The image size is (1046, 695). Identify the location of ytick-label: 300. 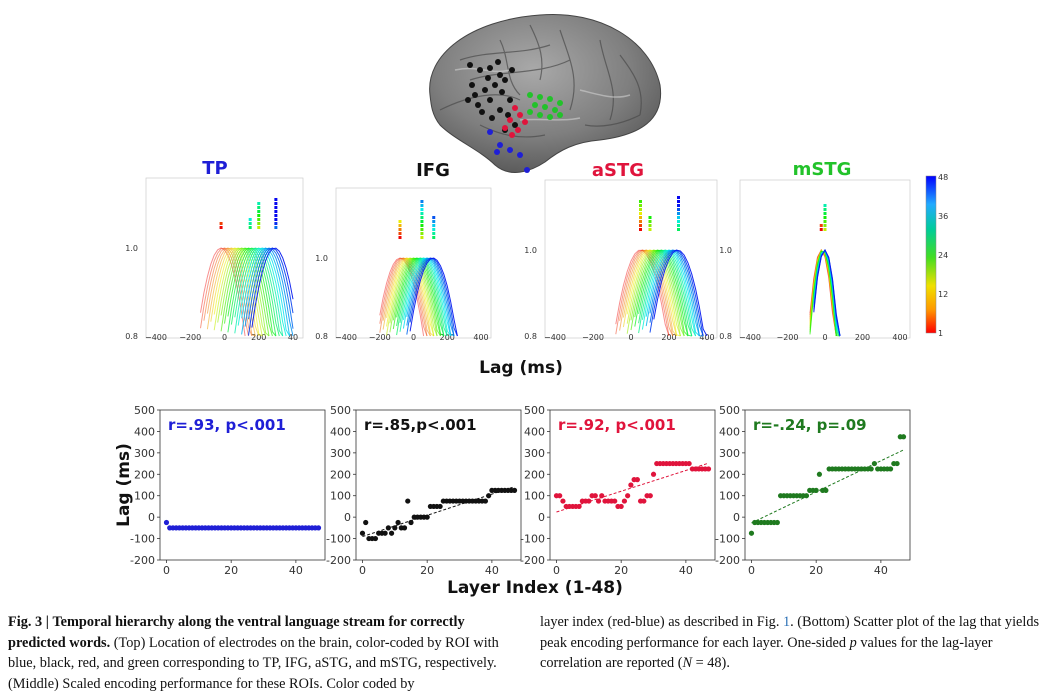
(534, 453).